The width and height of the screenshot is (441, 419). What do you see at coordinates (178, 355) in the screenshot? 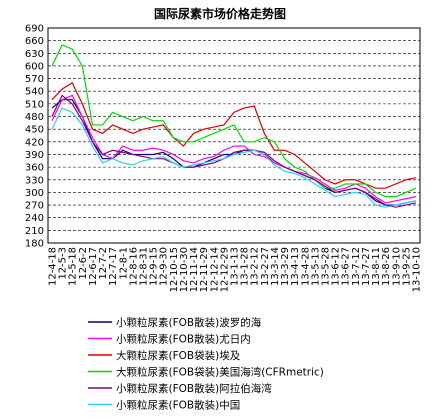
I see `legend-label: 大颗粒尿素(FOB袋装)埃及` at bounding box center [178, 355].